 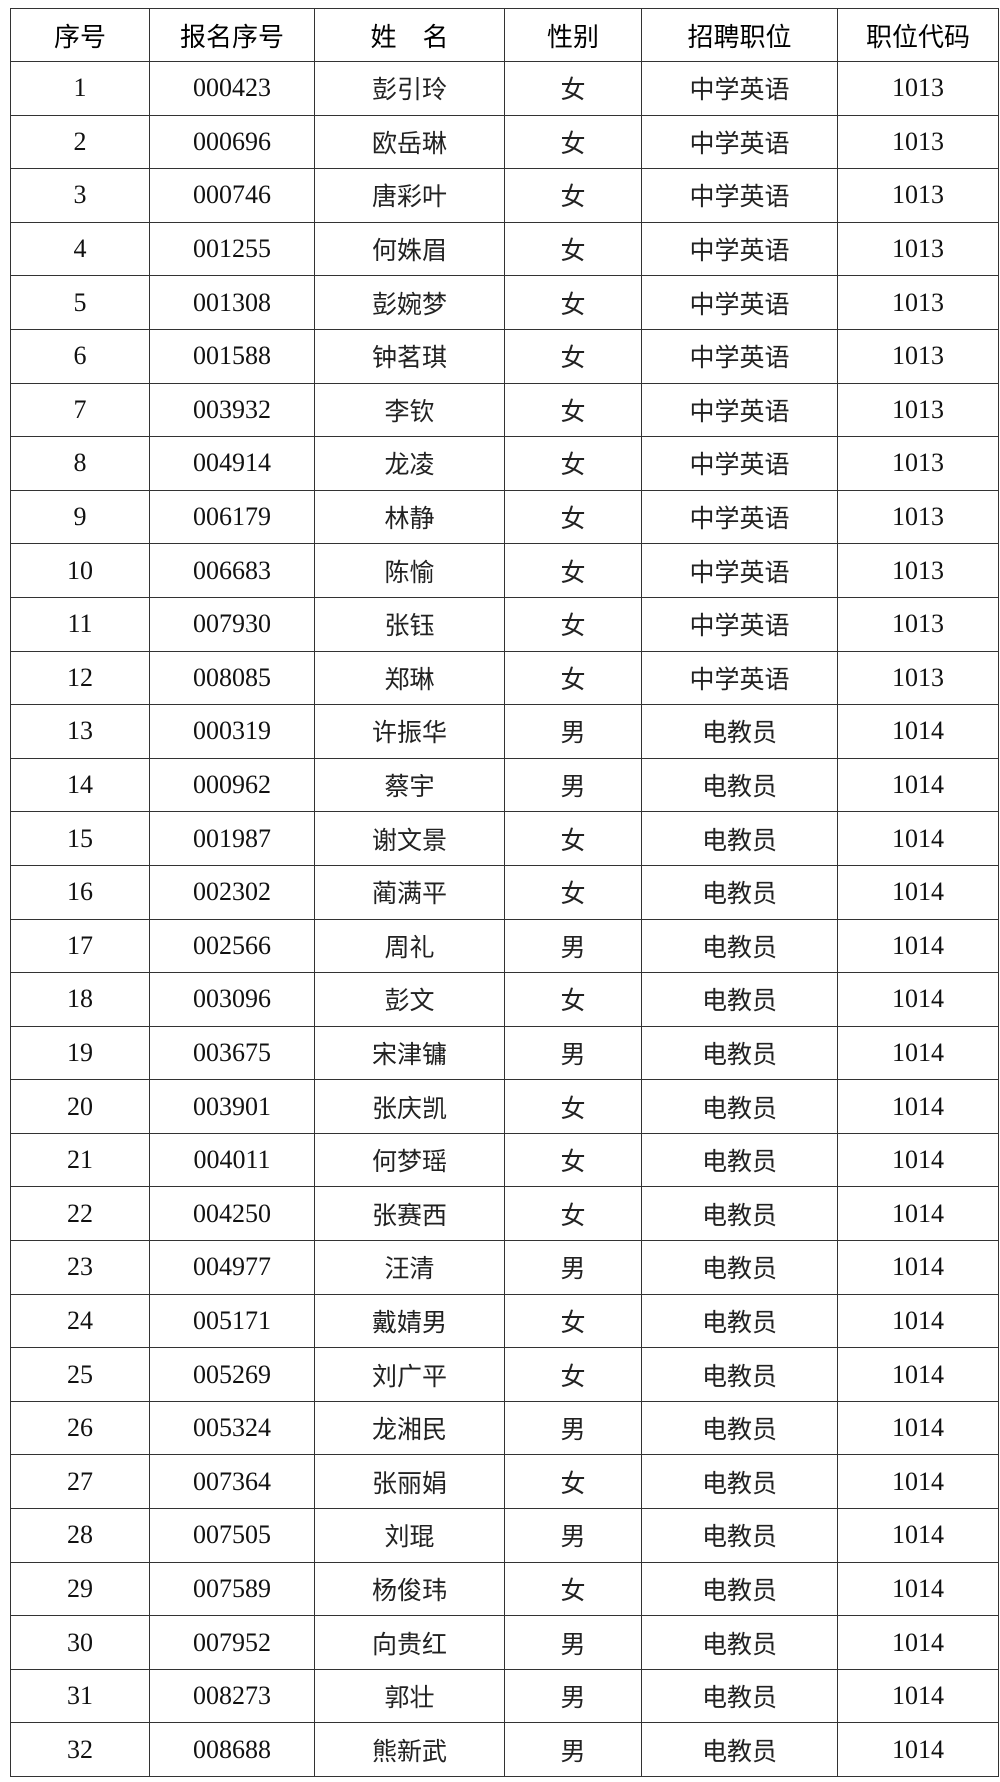 I want to click on table-row: 8 004914 龙凌女中学英语 1013, so click(x=504, y=463).